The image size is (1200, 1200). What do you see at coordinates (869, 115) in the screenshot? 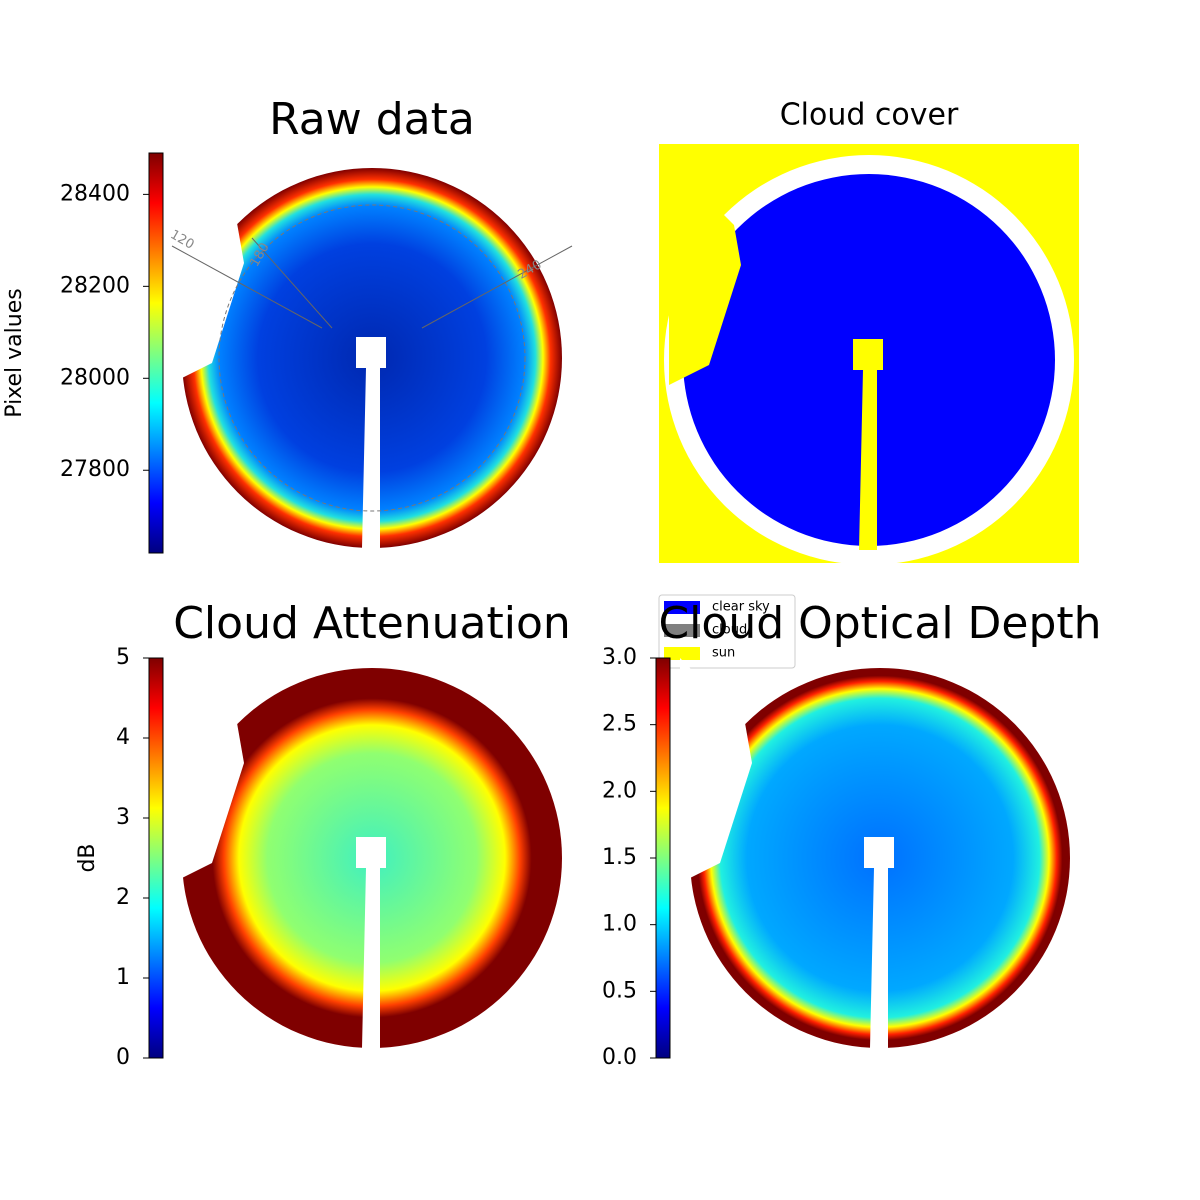
I see `panel-title: Cloud cover` at bounding box center [869, 115].